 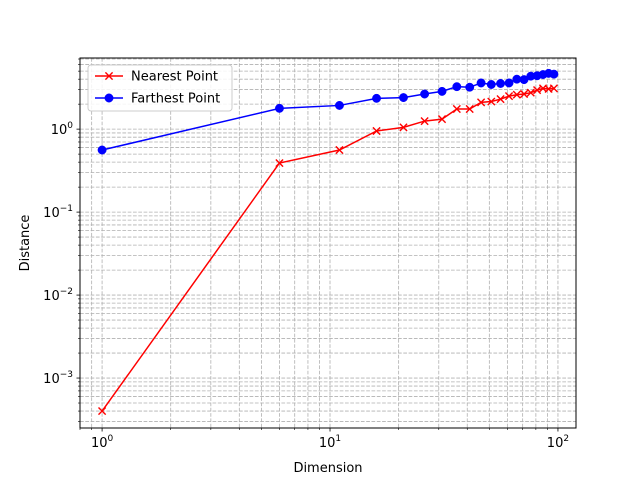 I want to click on x-tick-label: 10¹, so click(x=330, y=442).